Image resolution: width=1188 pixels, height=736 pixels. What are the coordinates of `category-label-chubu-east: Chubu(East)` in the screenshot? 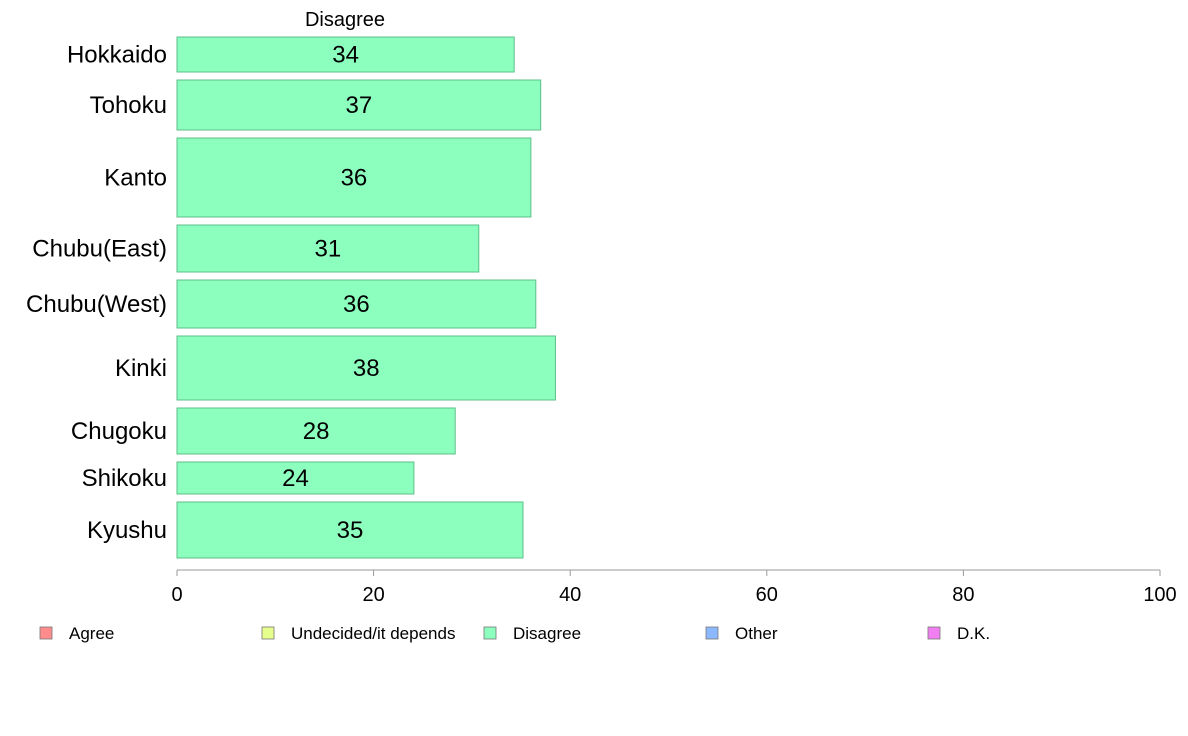 It's located at (99, 249).